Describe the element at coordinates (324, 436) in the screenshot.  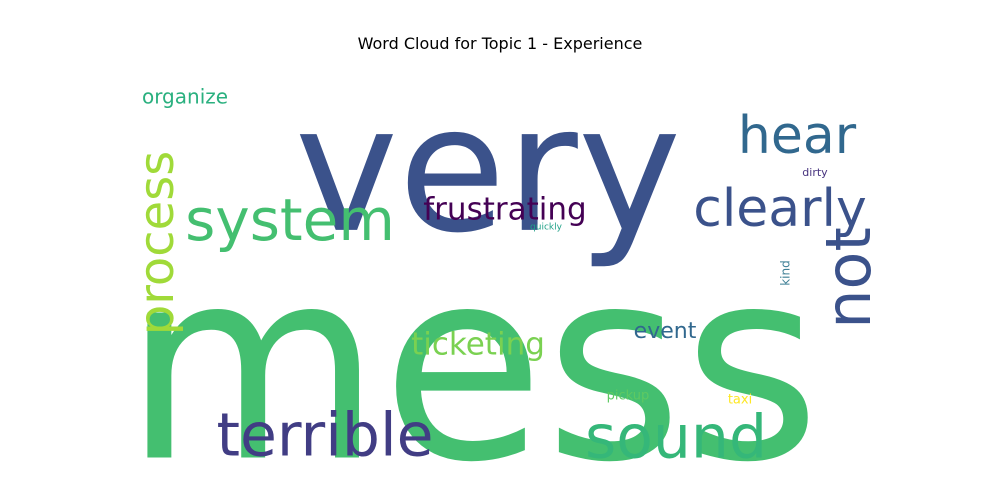
I see `word-terrible: terrible` at that location.